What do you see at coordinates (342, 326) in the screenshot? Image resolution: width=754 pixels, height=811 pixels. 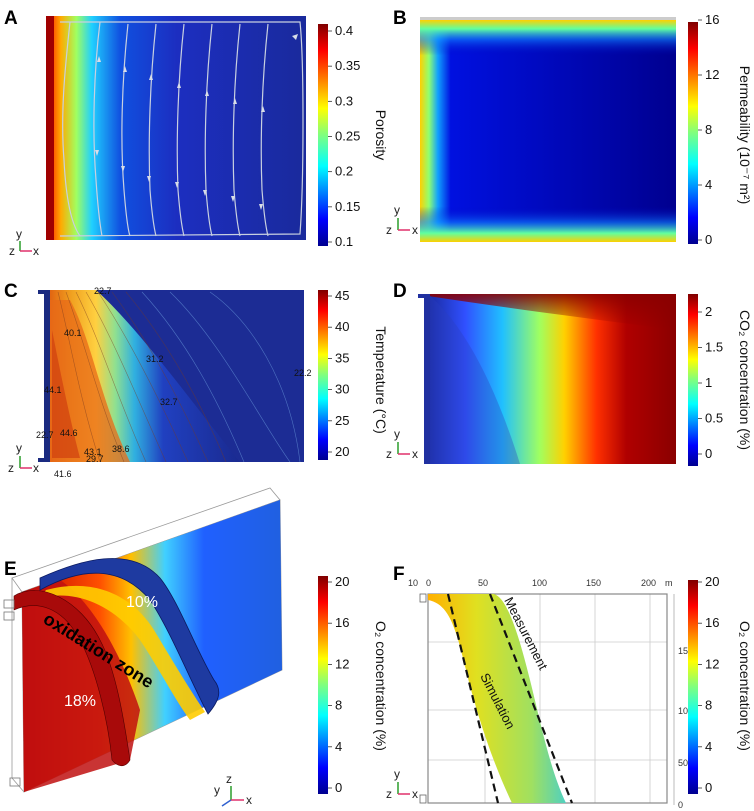 I see `colorbar-tick-label: 40` at bounding box center [342, 326].